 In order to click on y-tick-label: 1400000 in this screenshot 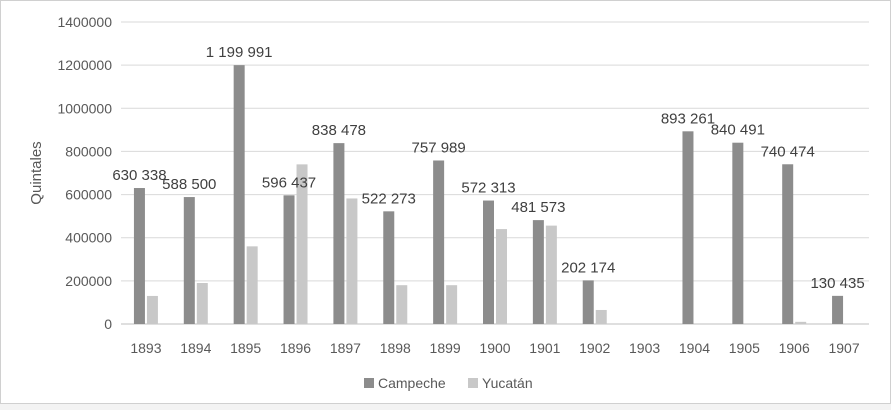, I will do `click(84, 22)`.